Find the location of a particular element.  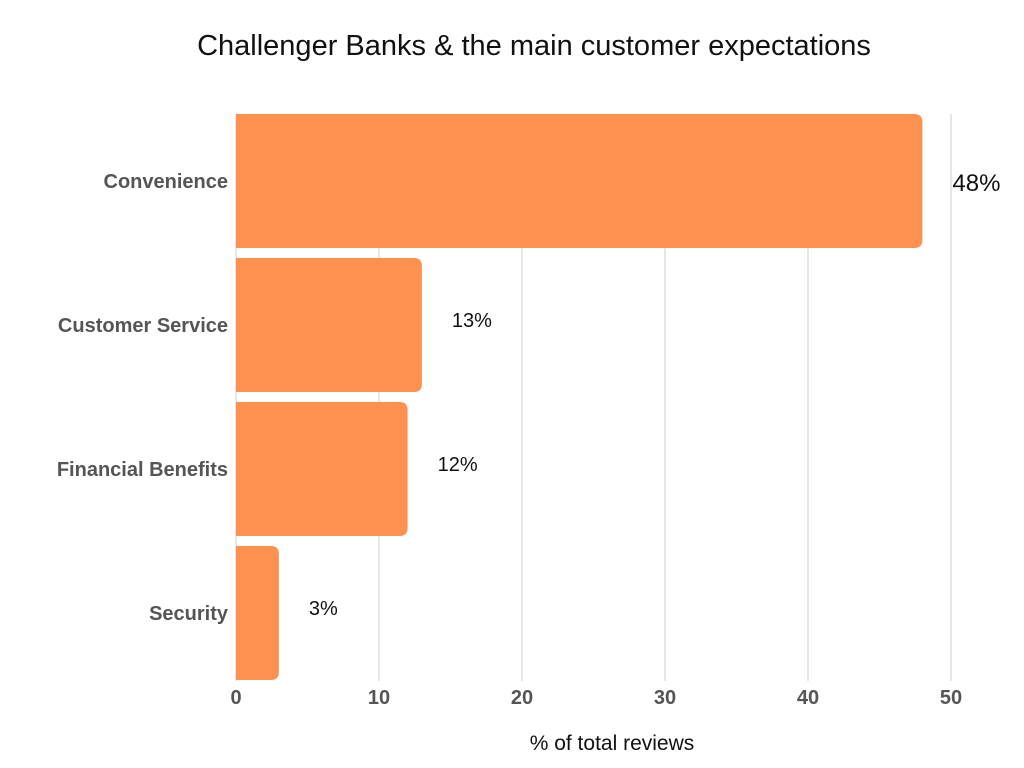

bar-security is located at coordinates (257, 613).